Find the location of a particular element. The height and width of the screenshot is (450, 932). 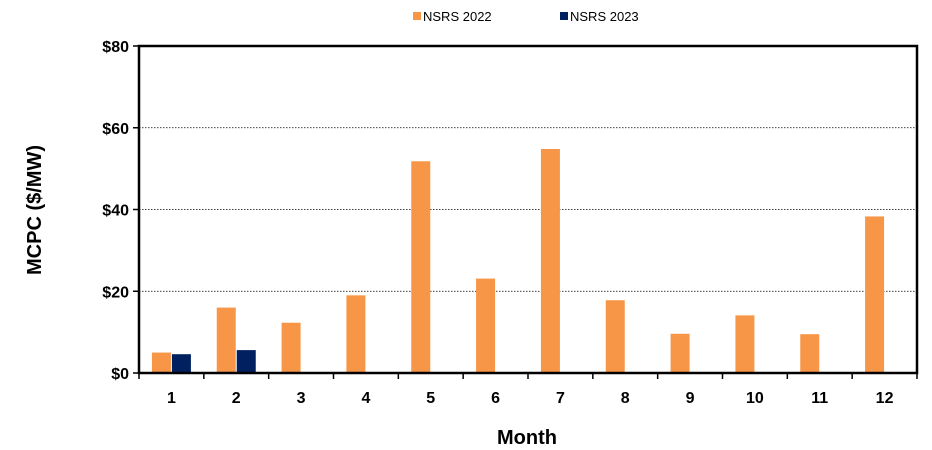

x-tick-label: 8 is located at coordinates (625, 398).